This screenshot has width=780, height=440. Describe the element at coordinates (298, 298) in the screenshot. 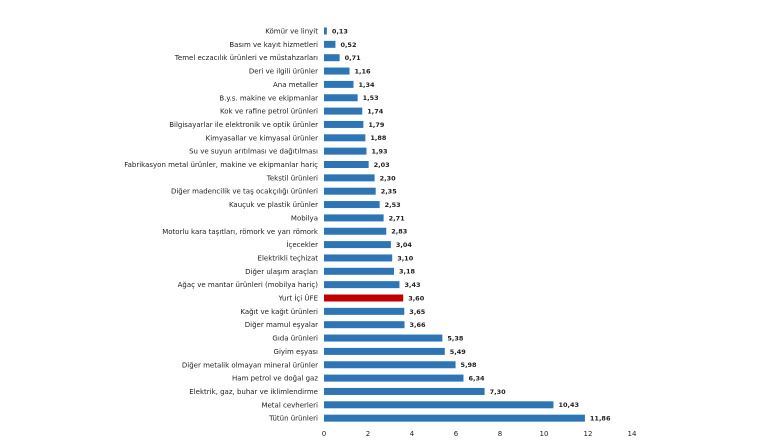

I see `category-label-20: Yurt İçi ÜFE` at that location.